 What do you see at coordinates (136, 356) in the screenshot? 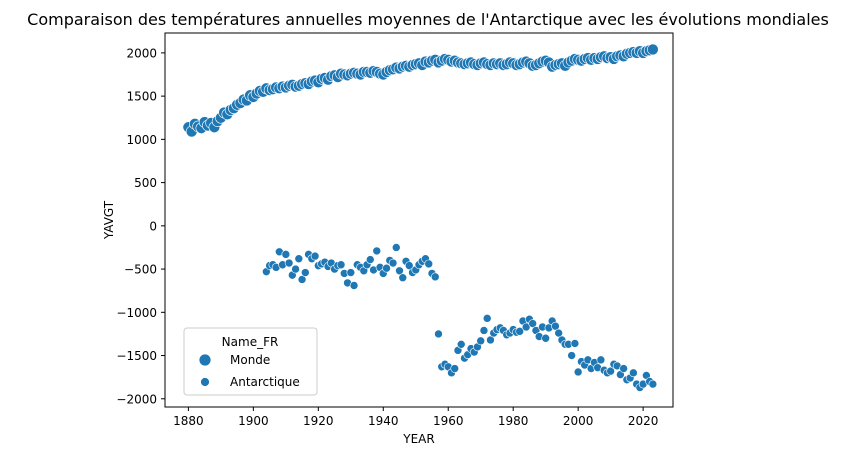
I see `y-tick-label: −1500` at bounding box center [136, 356].